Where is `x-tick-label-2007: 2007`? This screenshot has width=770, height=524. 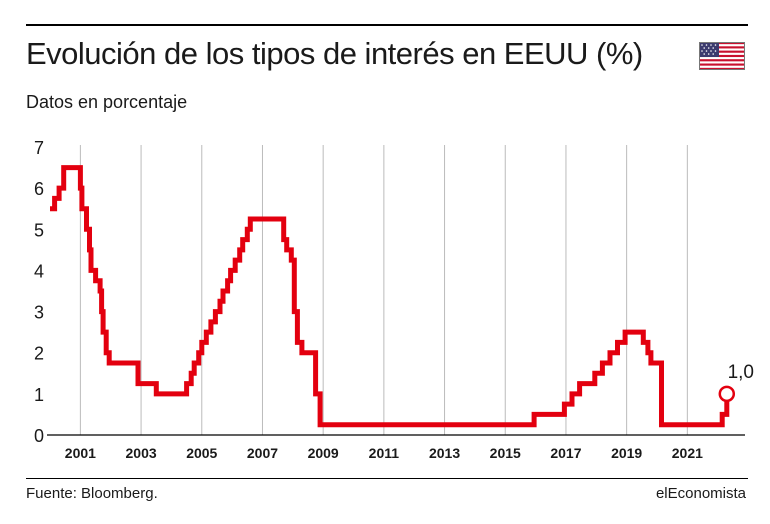
x-tick-label-2007: 2007 is located at coordinates (262, 453).